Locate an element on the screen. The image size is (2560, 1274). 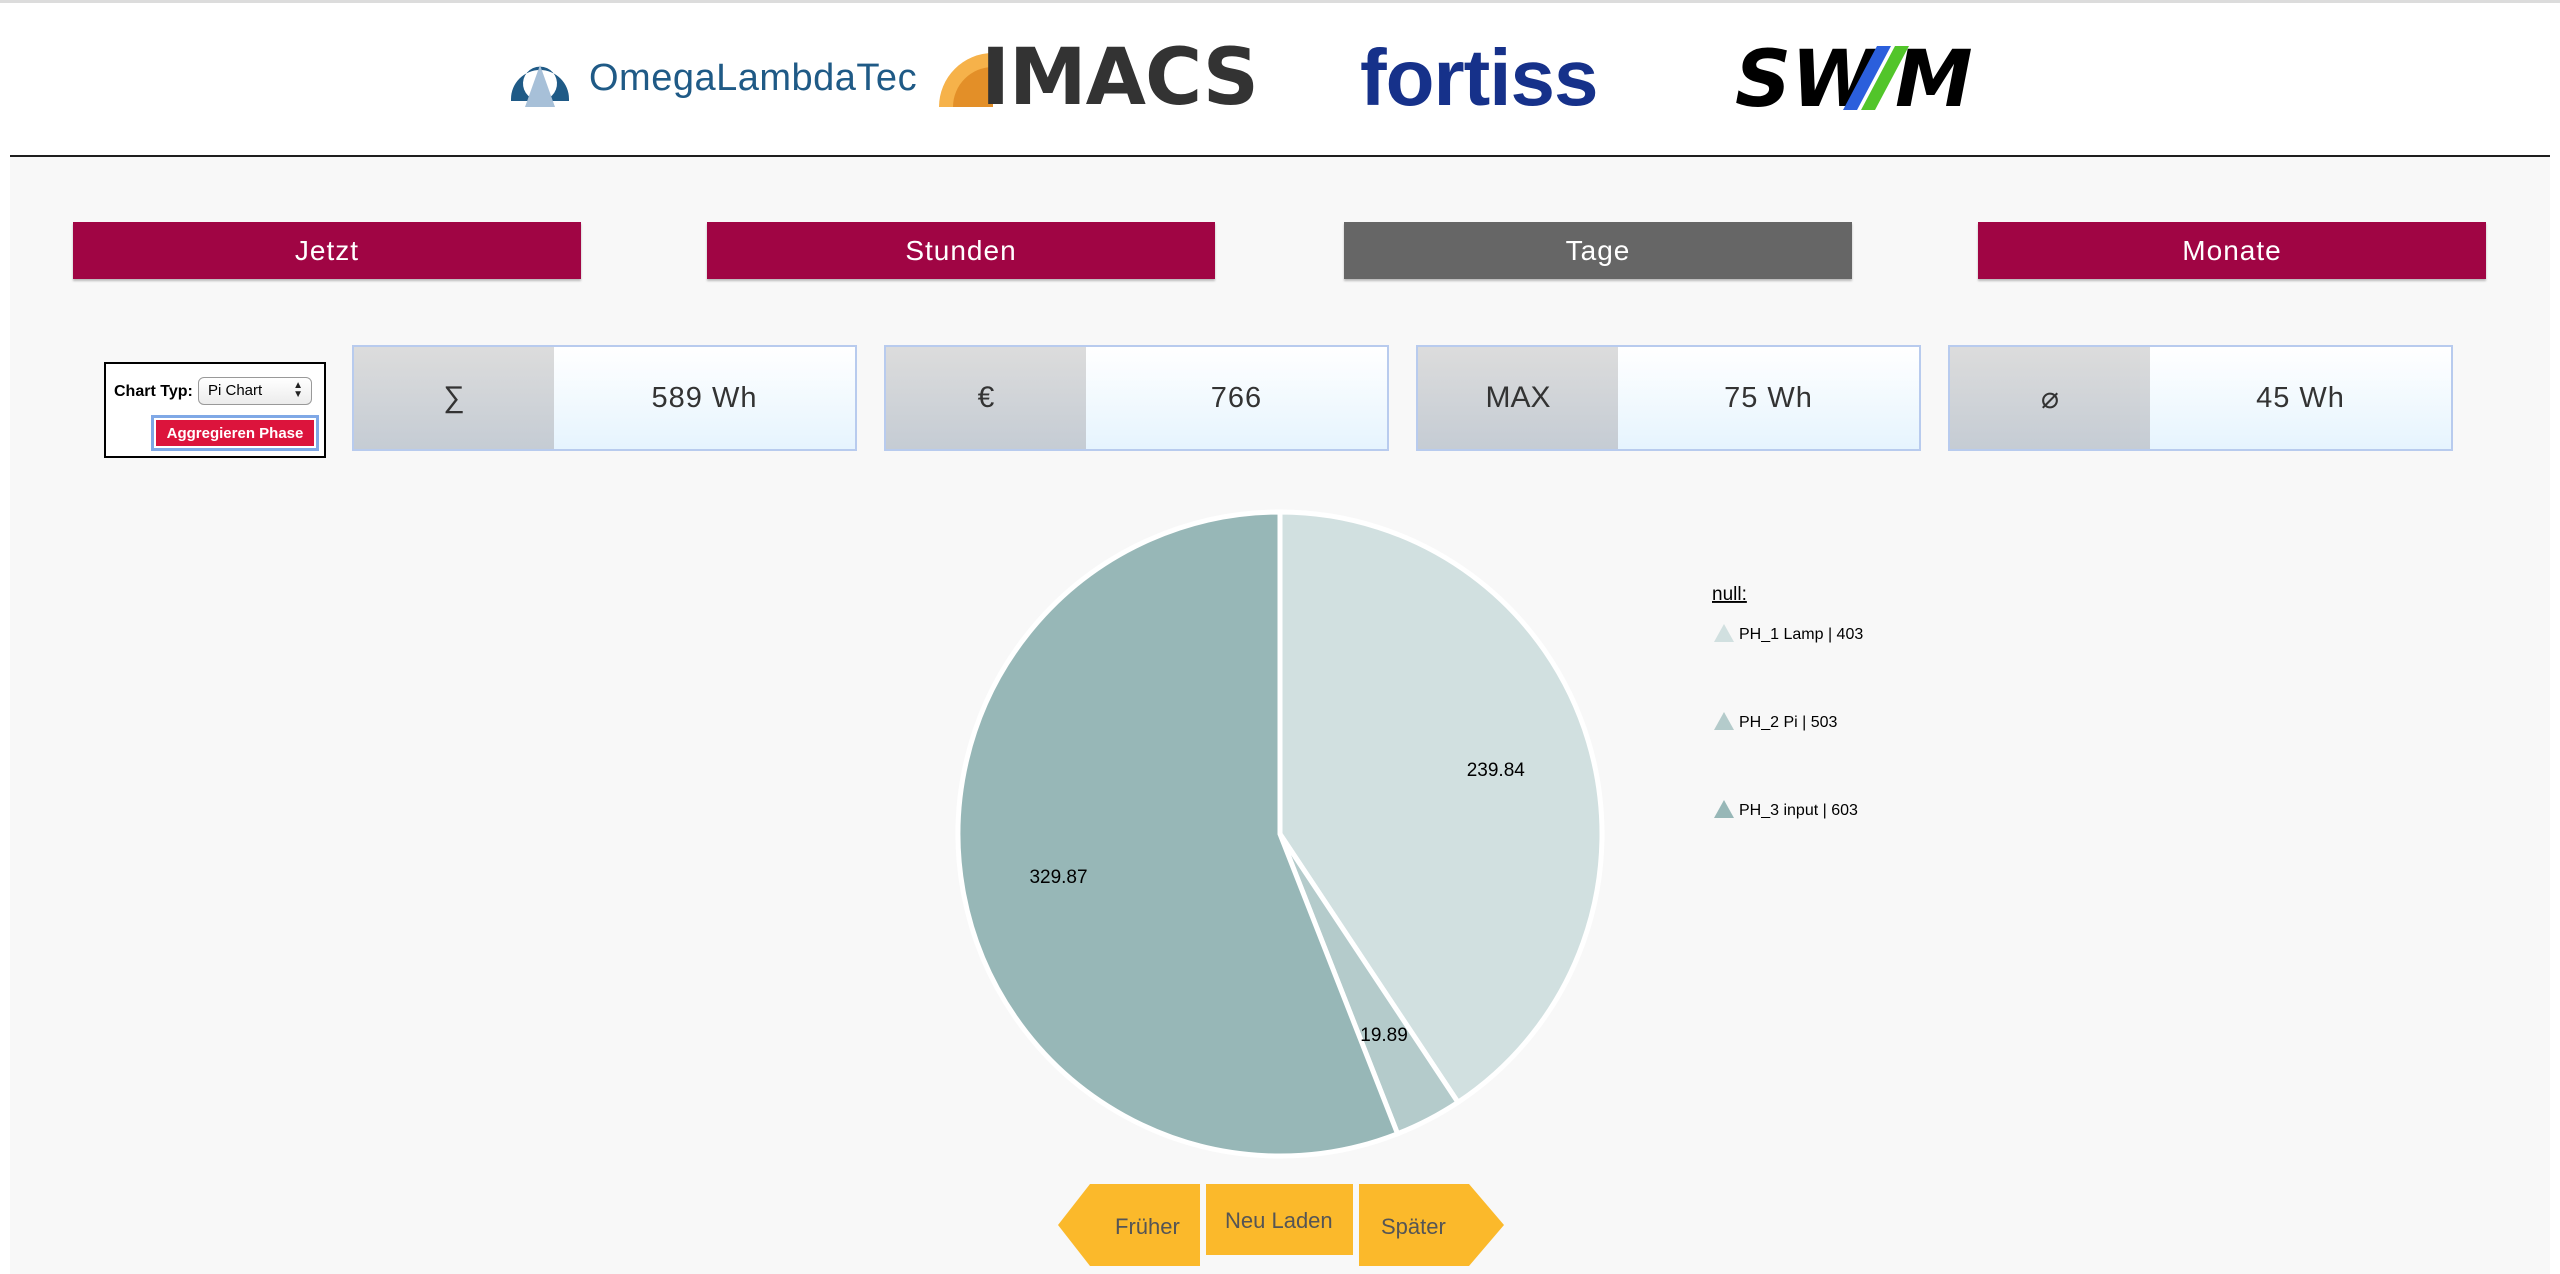
header-divider is located at coordinates (1280, 156).